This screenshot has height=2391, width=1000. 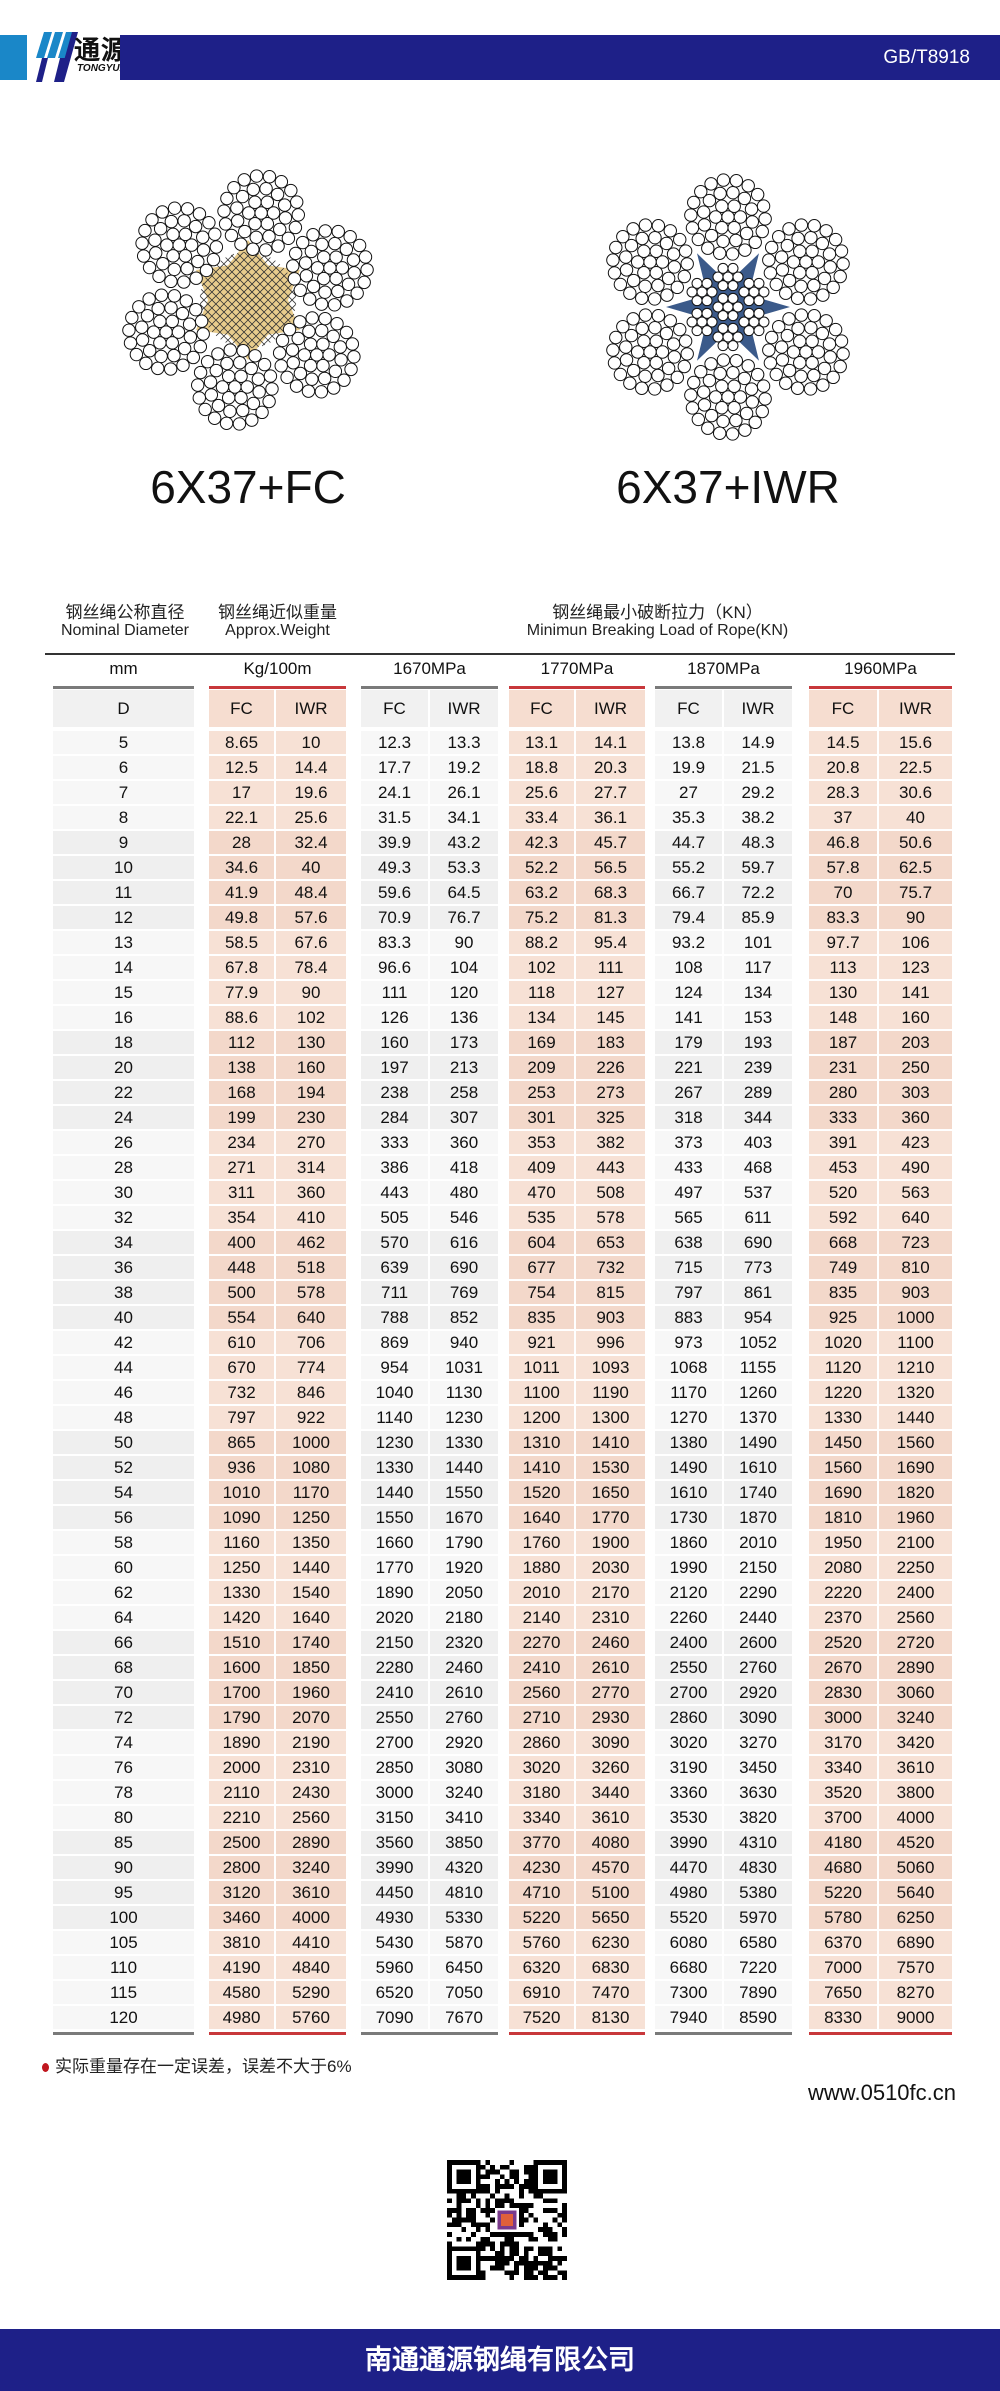 What do you see at coordinates (123, 1842) in the screenshot?
I see `diameter-cell: 85` at bounding box center [123, 1842].